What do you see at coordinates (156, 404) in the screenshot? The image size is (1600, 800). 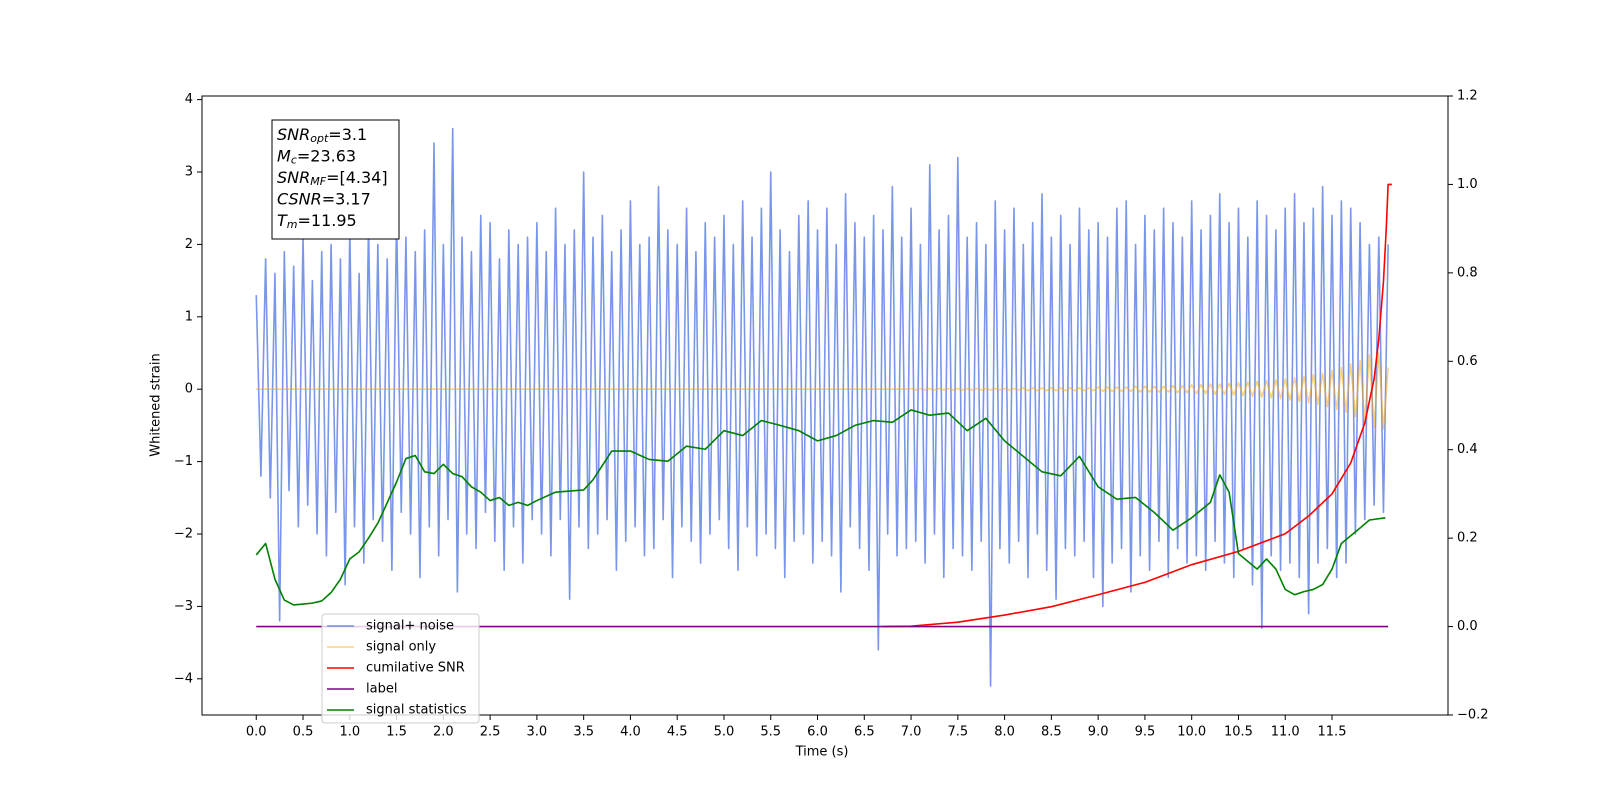 I see `y-axis-label: Whitened strain` at bounding box center [156, 404].